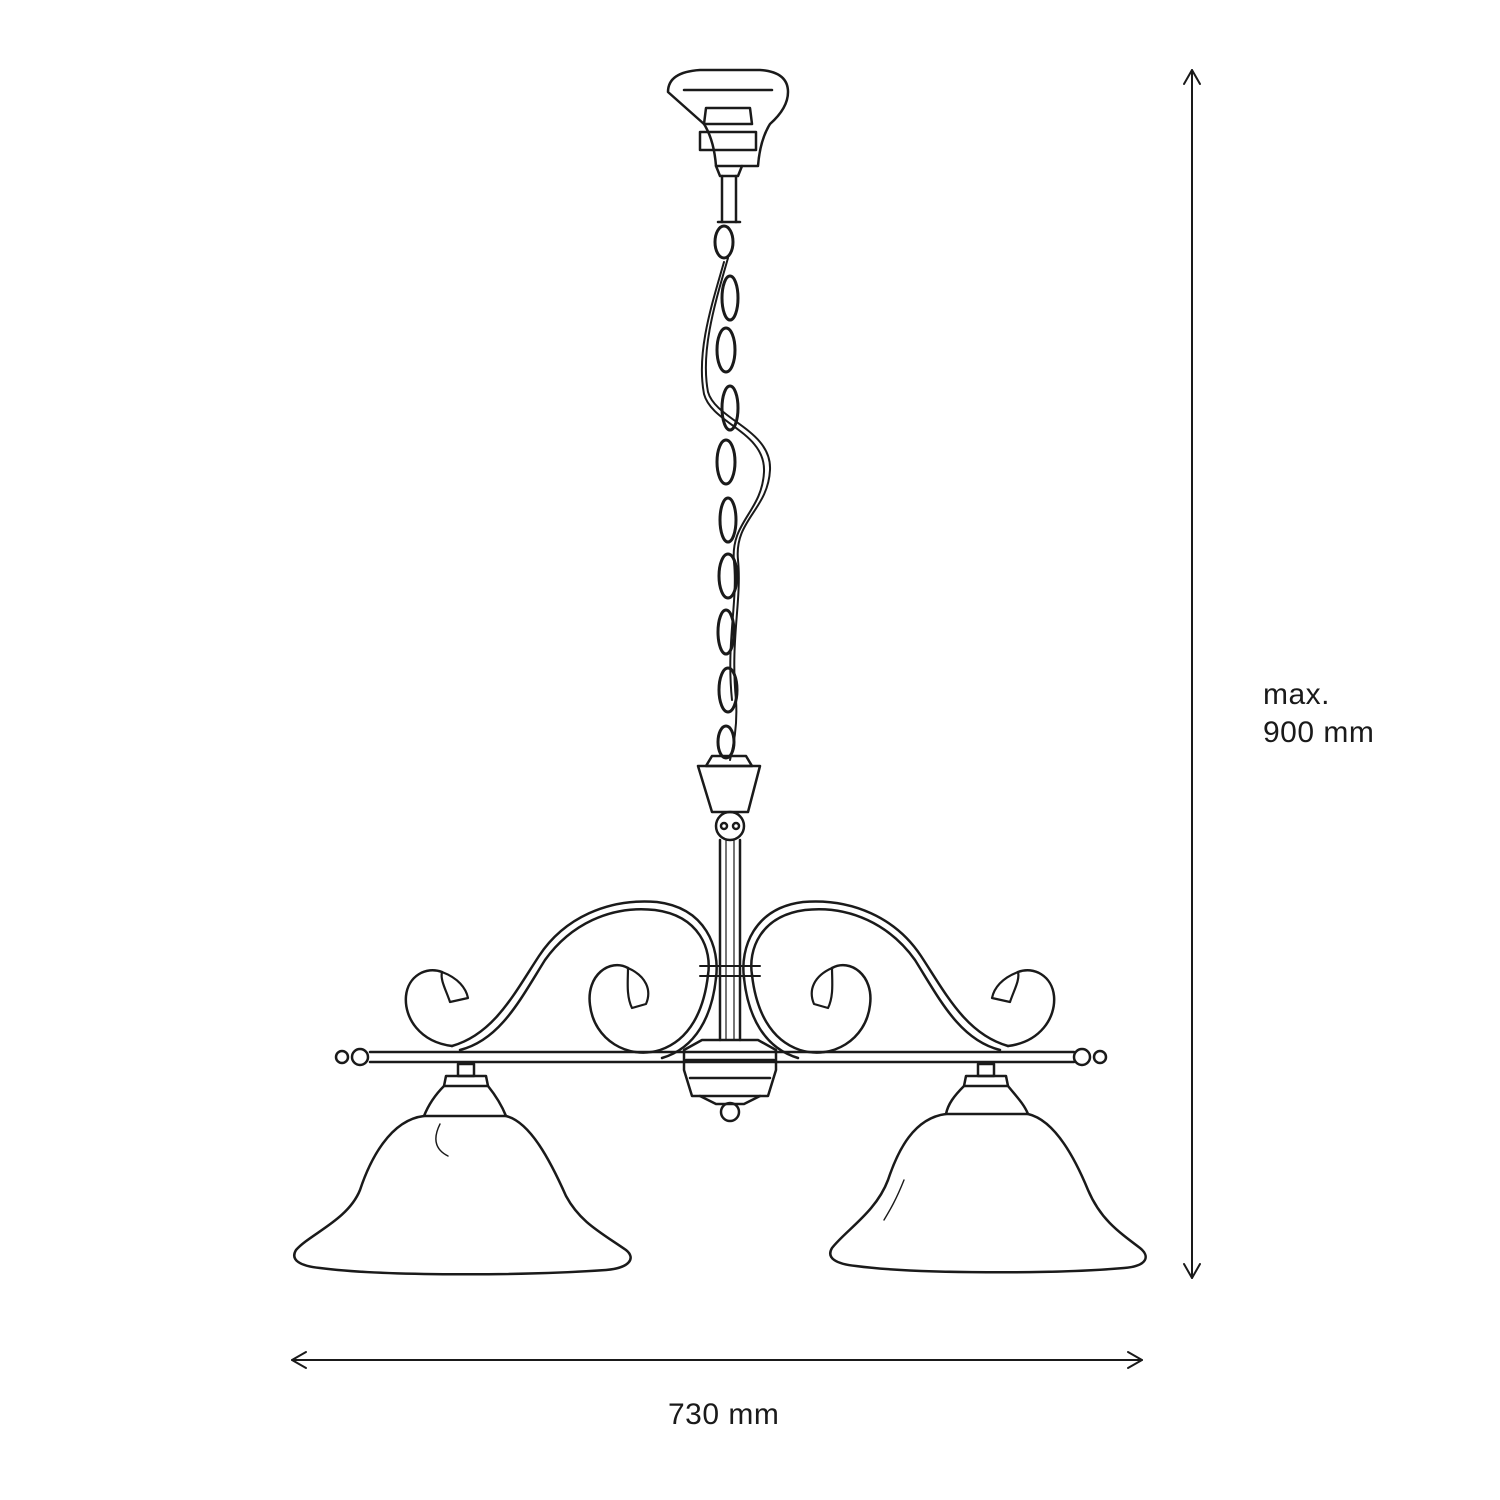 This screenshot has width=1500, height=1500. What do you see at coordinates (1318, 714) in the screenshot?
I see `height-dimension-label: max. 900 mm` at bounding box center [1318, 714].